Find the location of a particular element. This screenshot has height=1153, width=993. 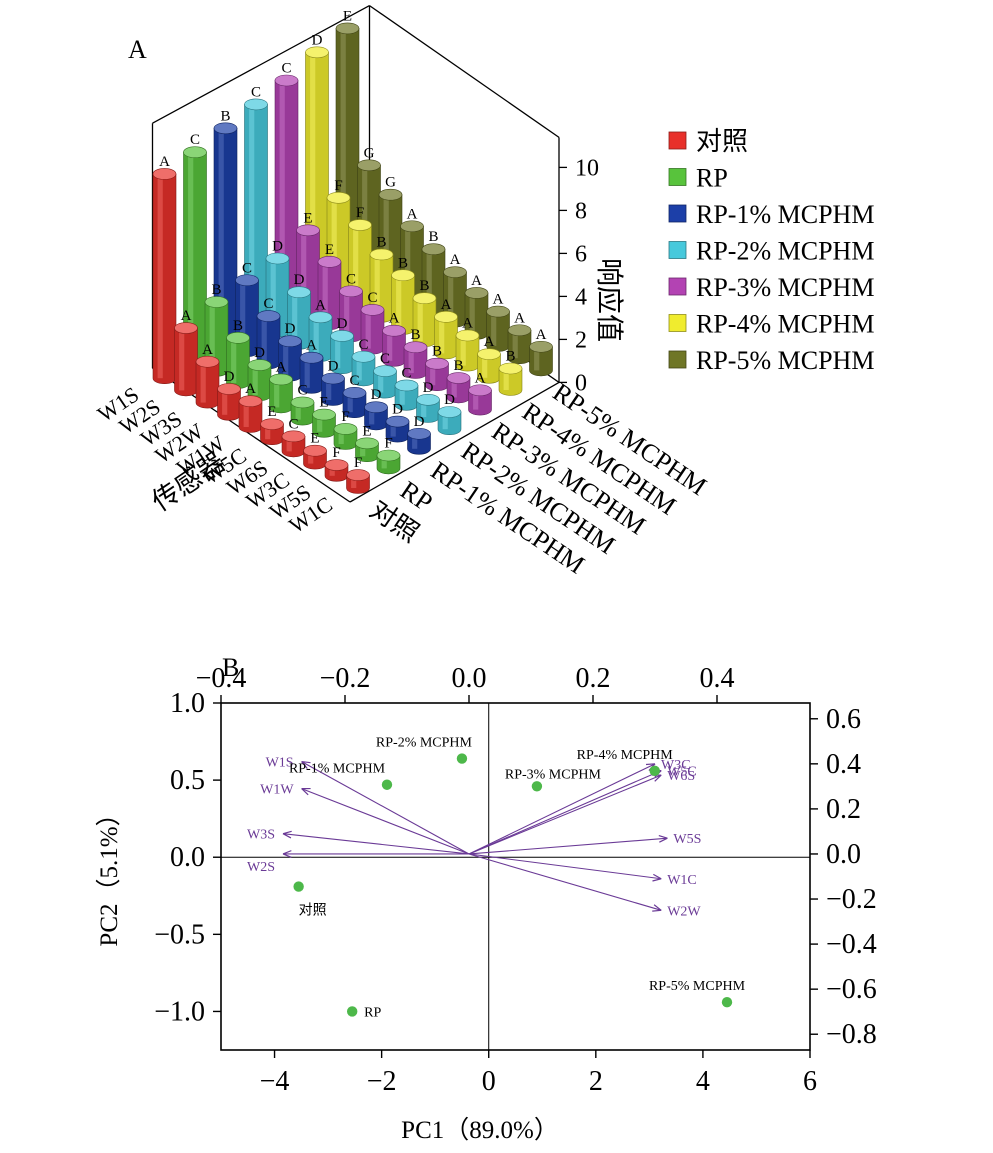

legend-label: RP-3% MCPHM is located at coordinates (785, 287).